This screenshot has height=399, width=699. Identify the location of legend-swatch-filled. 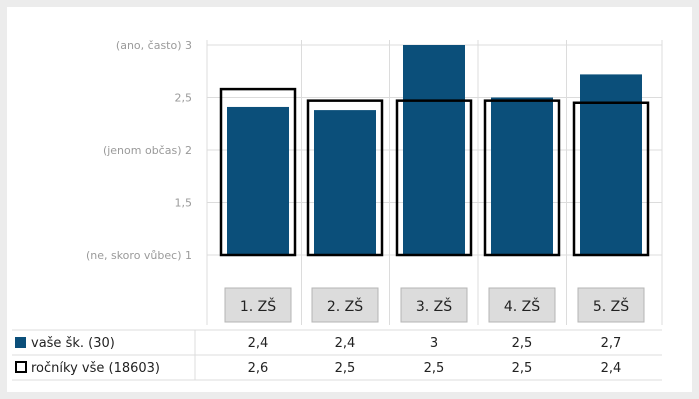
(20, 342).